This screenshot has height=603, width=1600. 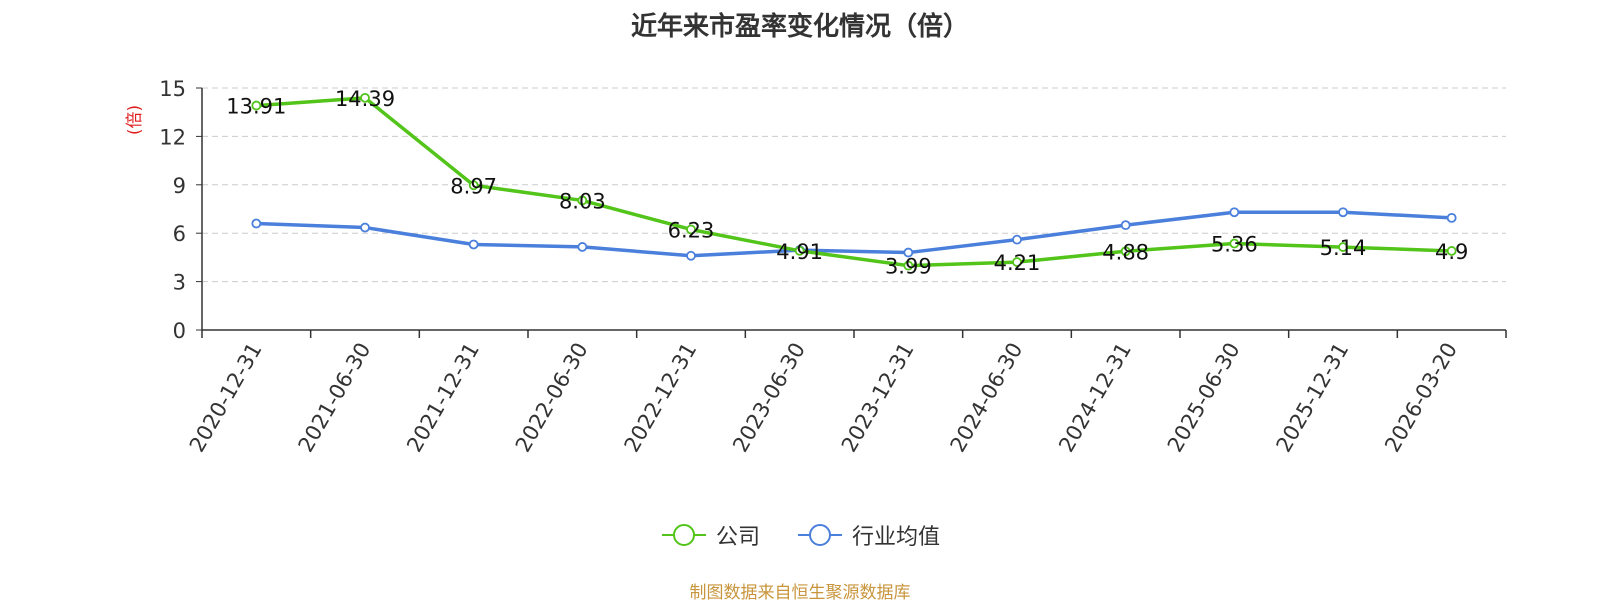 What do you see at coordinates (172, 89) in the screenshot?
I see `y-tick-label: 15` at bounding box center [172, 89].